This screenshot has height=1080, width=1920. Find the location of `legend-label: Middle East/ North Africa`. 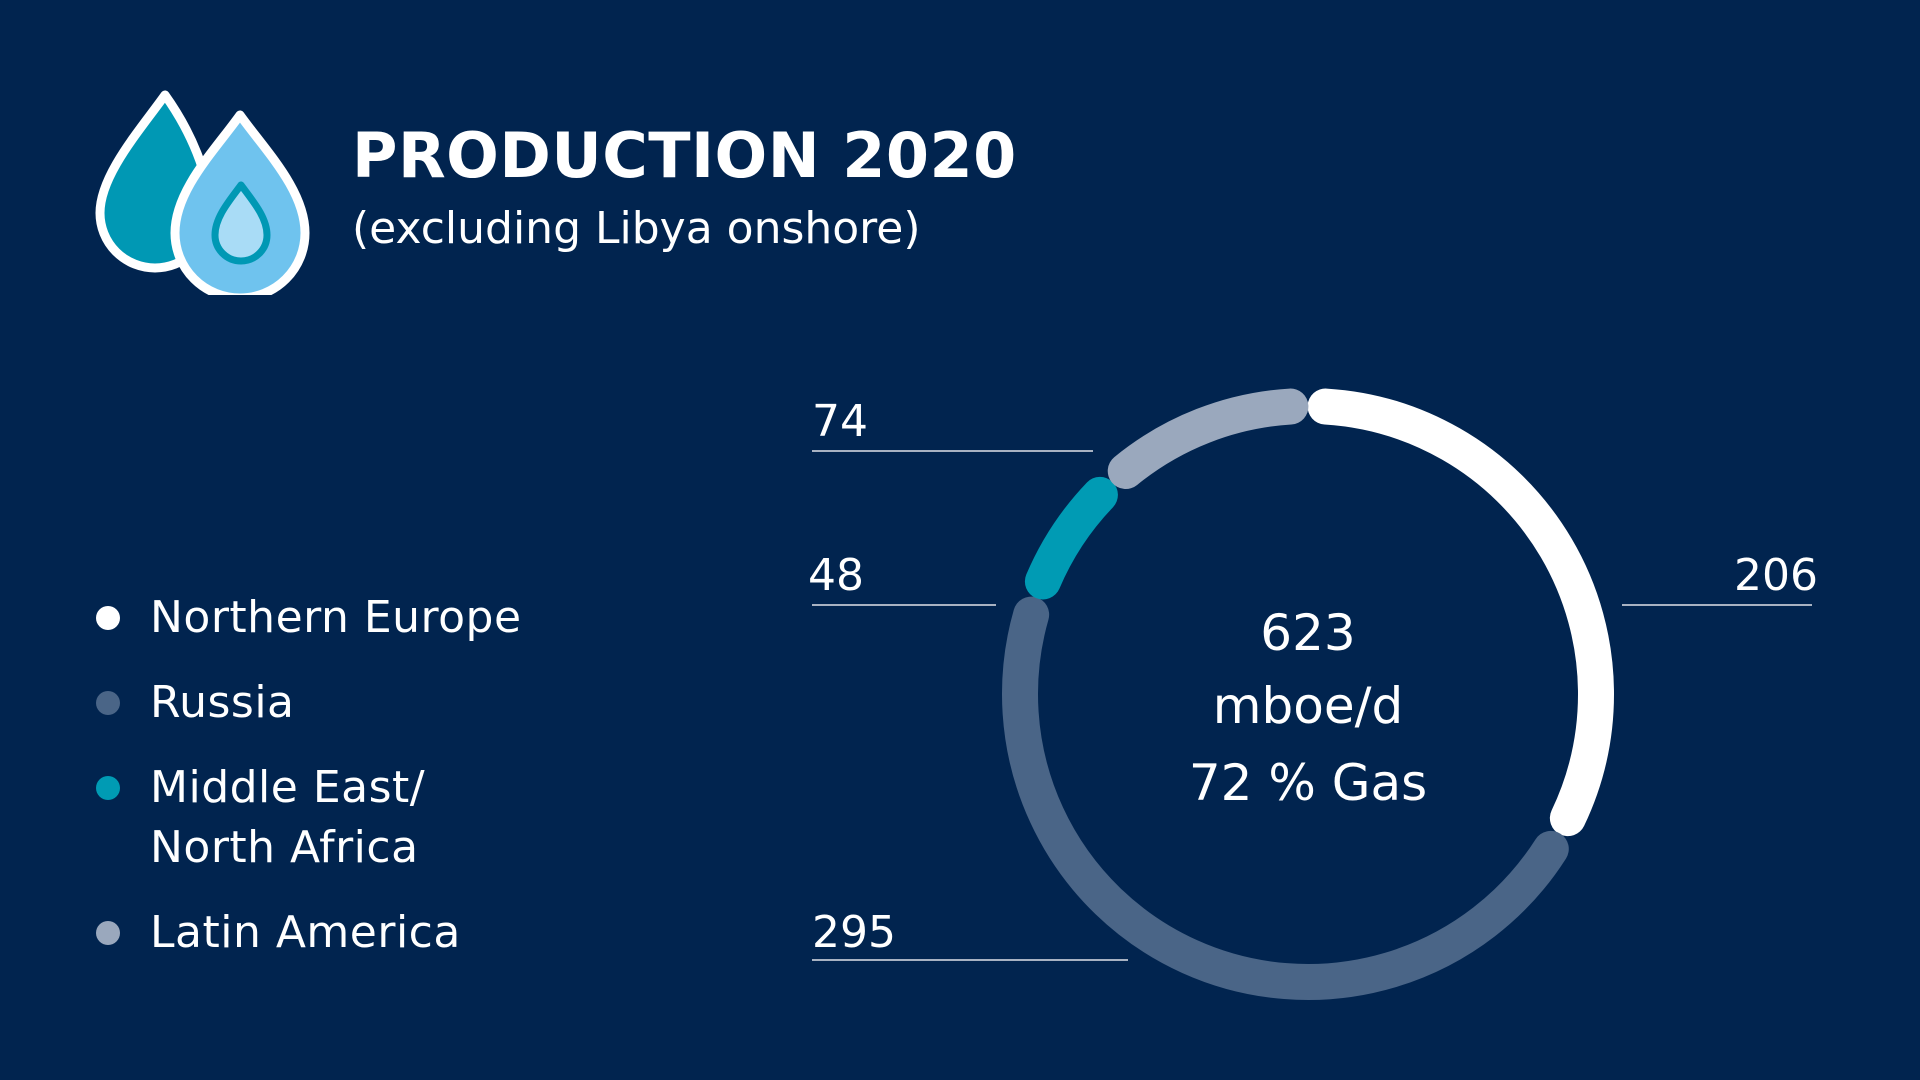

legend-label: Middle East/ North Africa is located at coordinates (288, 817).